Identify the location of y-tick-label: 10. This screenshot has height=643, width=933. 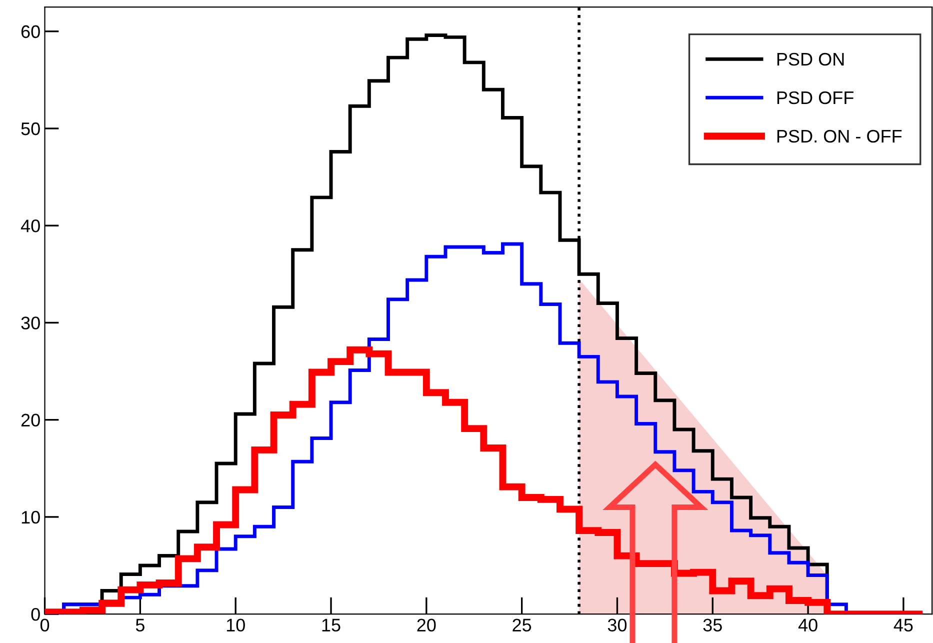
(31, 517).